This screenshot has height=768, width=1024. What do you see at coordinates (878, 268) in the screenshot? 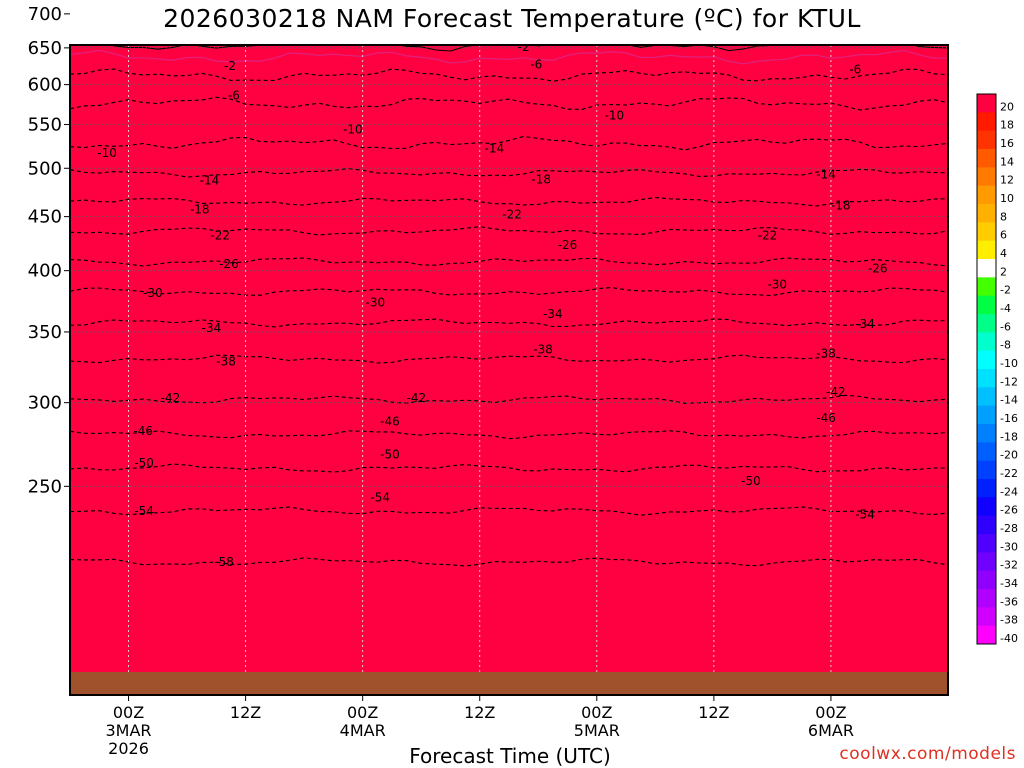
I see `contour-label-24: -26` at bounding box center [878, 268].